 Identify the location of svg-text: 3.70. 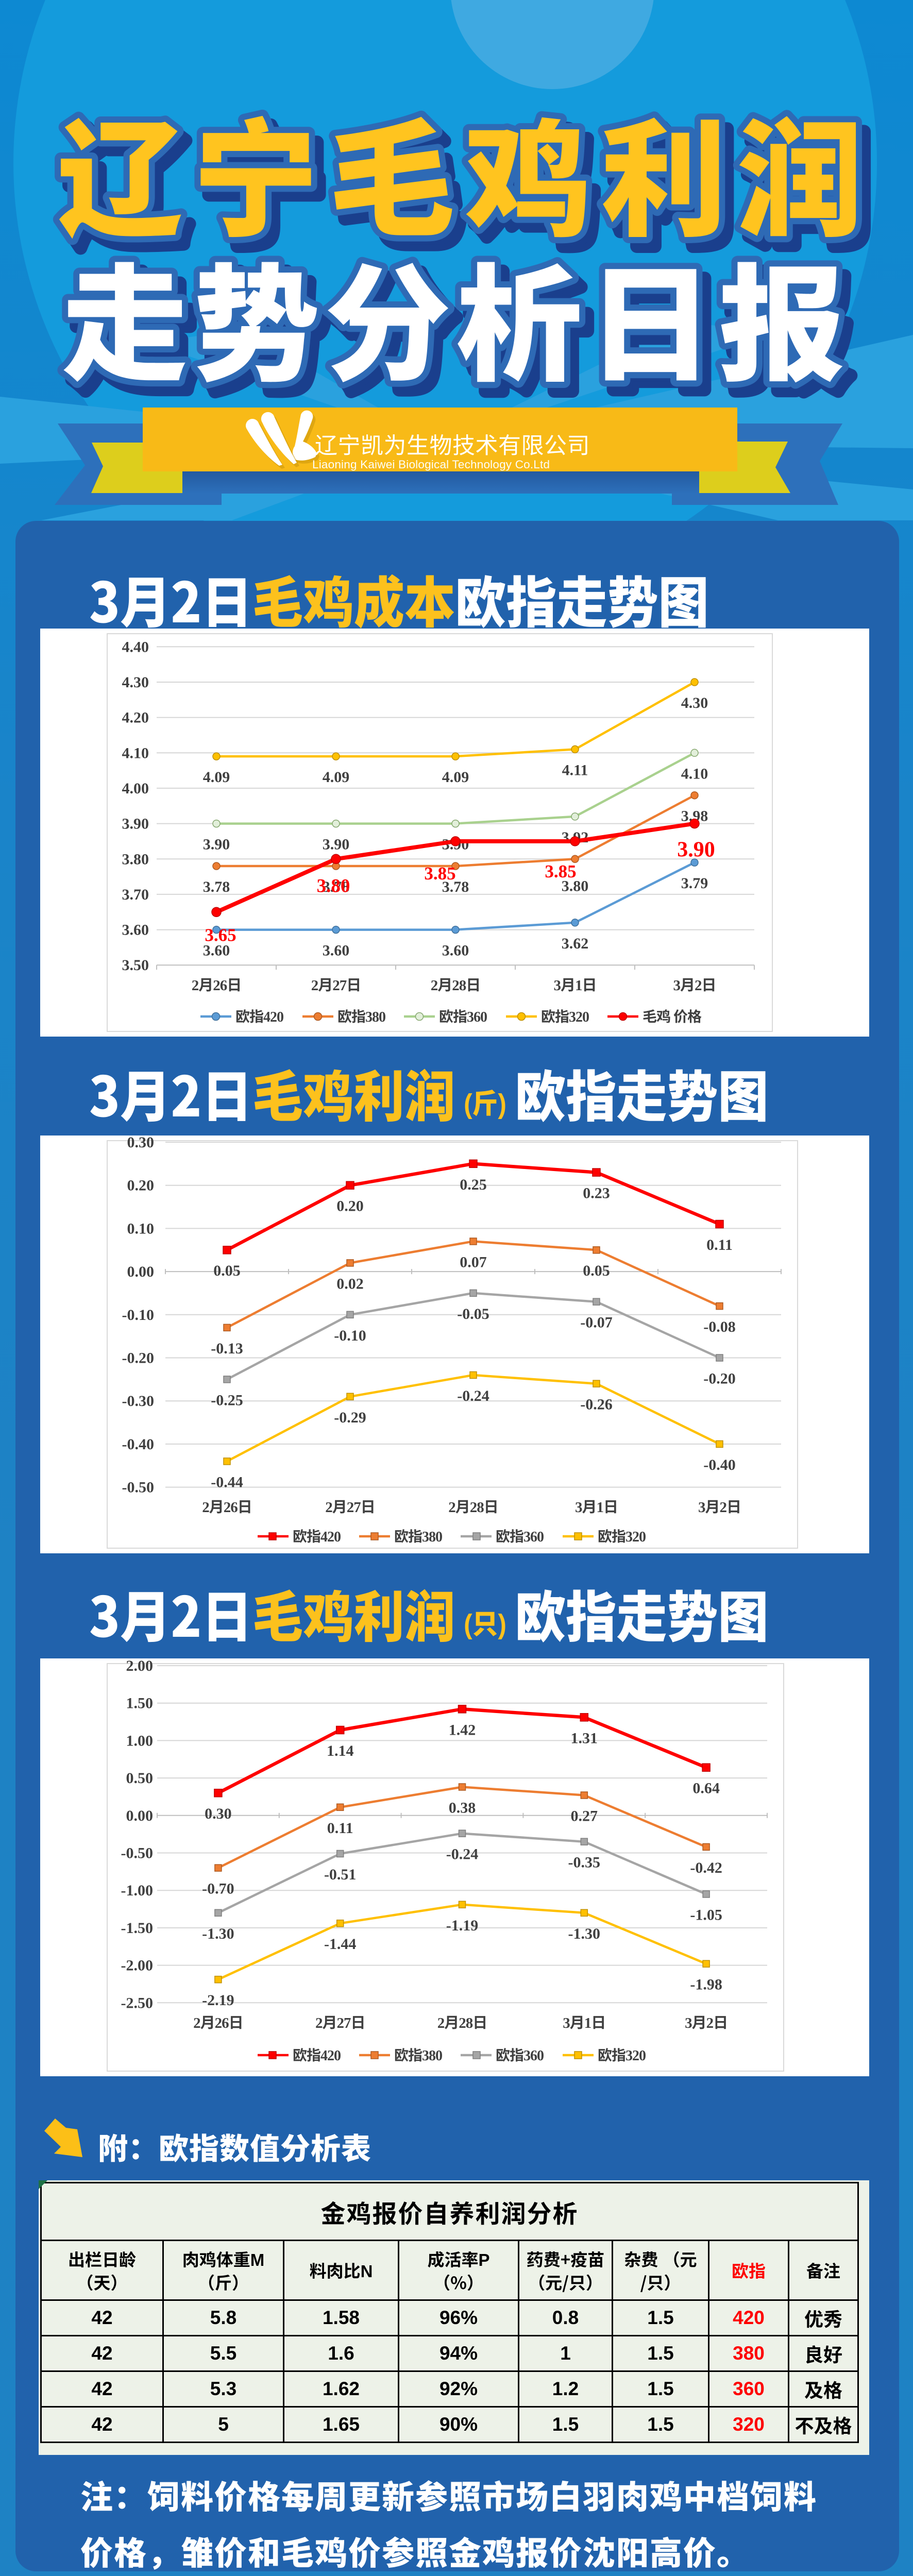
(135, 894).